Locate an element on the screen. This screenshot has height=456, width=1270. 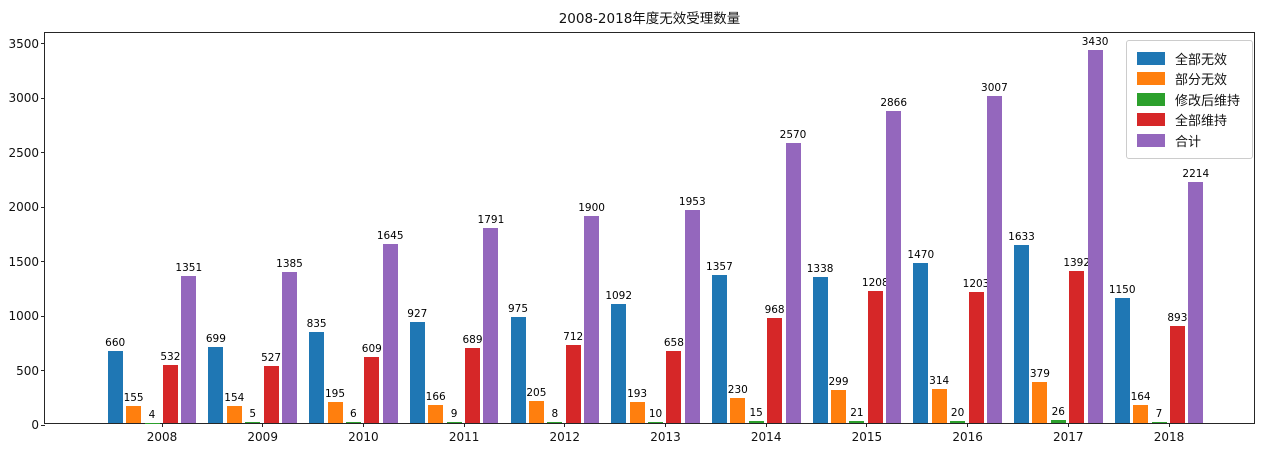
x-tick-label: 2011 is located at coordinates (464, 437).